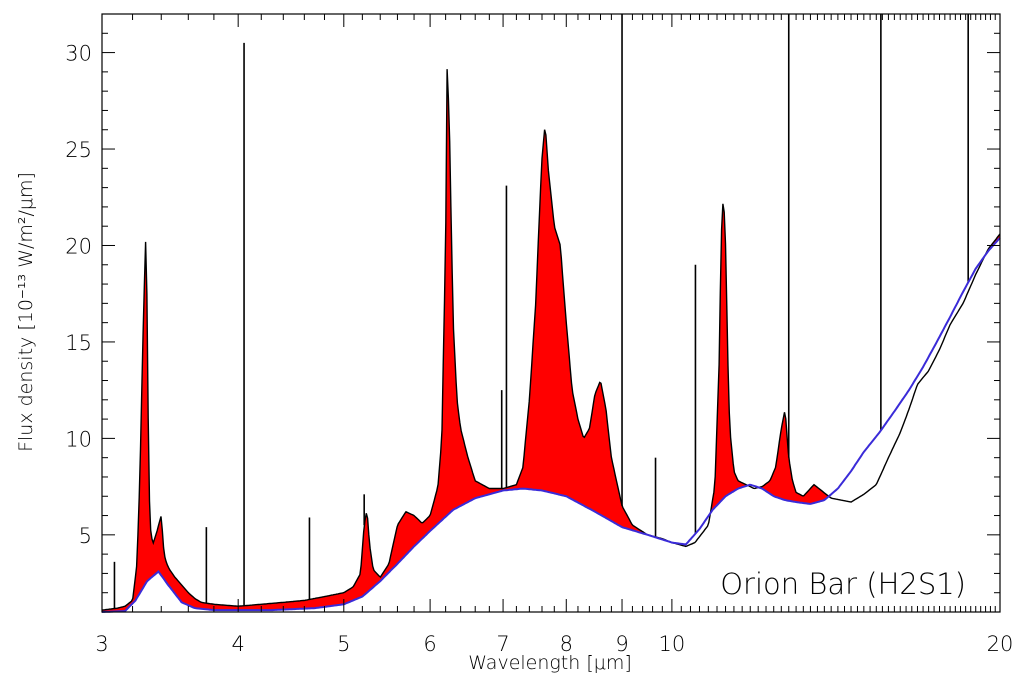 The height and width of the screenshot is (680, 1020). What do you see at coordinates (502, 644) in the screenshot?
I see `x-tick-label: 7` at bounding box center [502, 644].